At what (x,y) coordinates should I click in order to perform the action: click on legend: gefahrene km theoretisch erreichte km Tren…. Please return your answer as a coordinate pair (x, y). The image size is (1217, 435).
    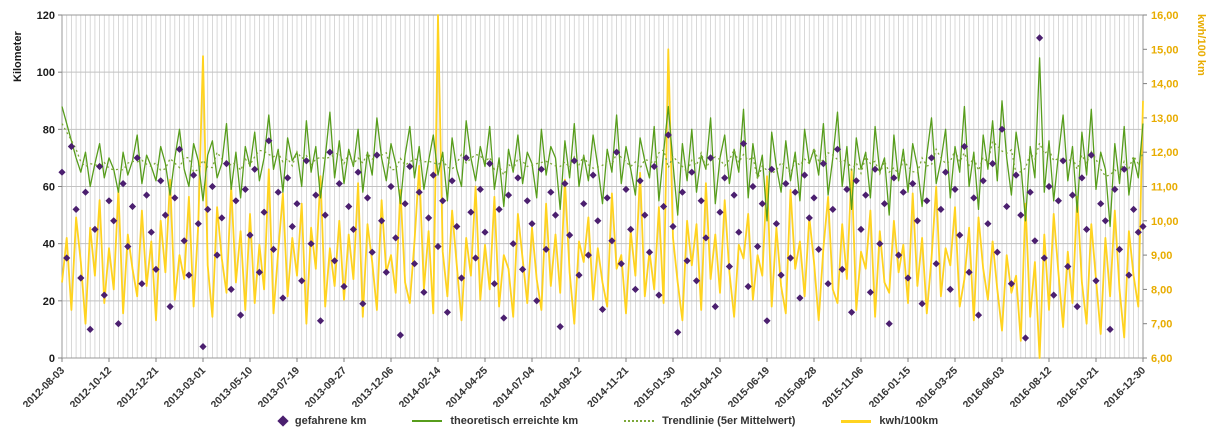
    Looking at the image, I should click on (608, 421).